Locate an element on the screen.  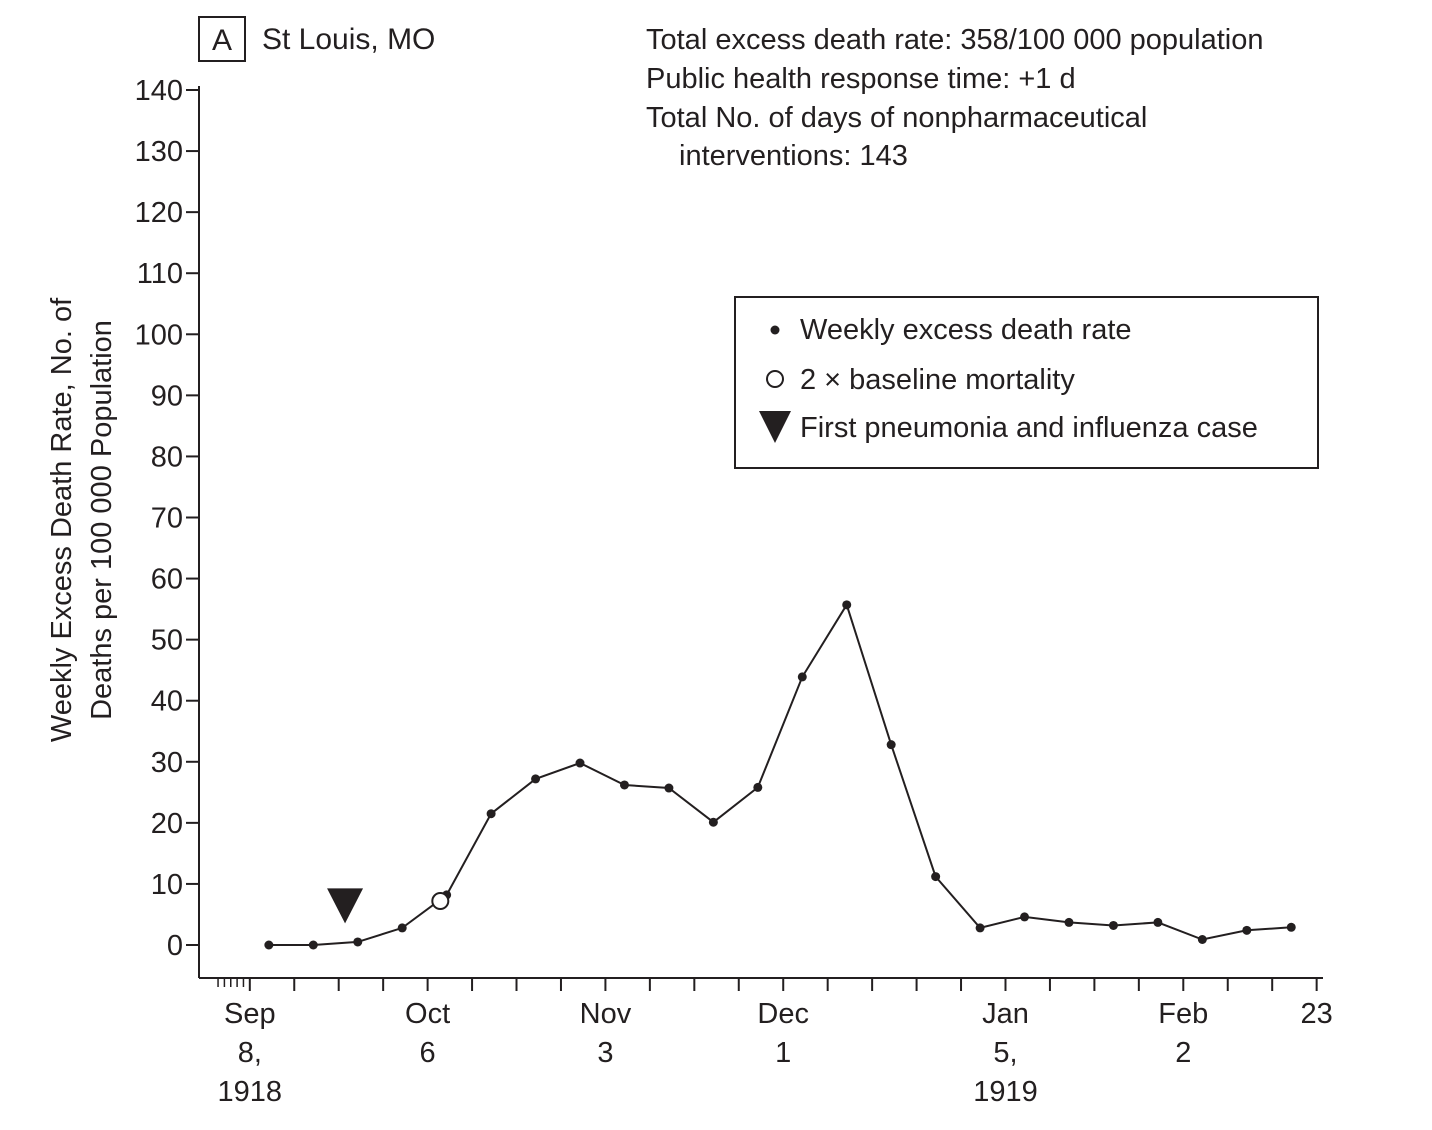
legend-baseline-label: 2 × baseline mortality is located at coordinates (937, 380).